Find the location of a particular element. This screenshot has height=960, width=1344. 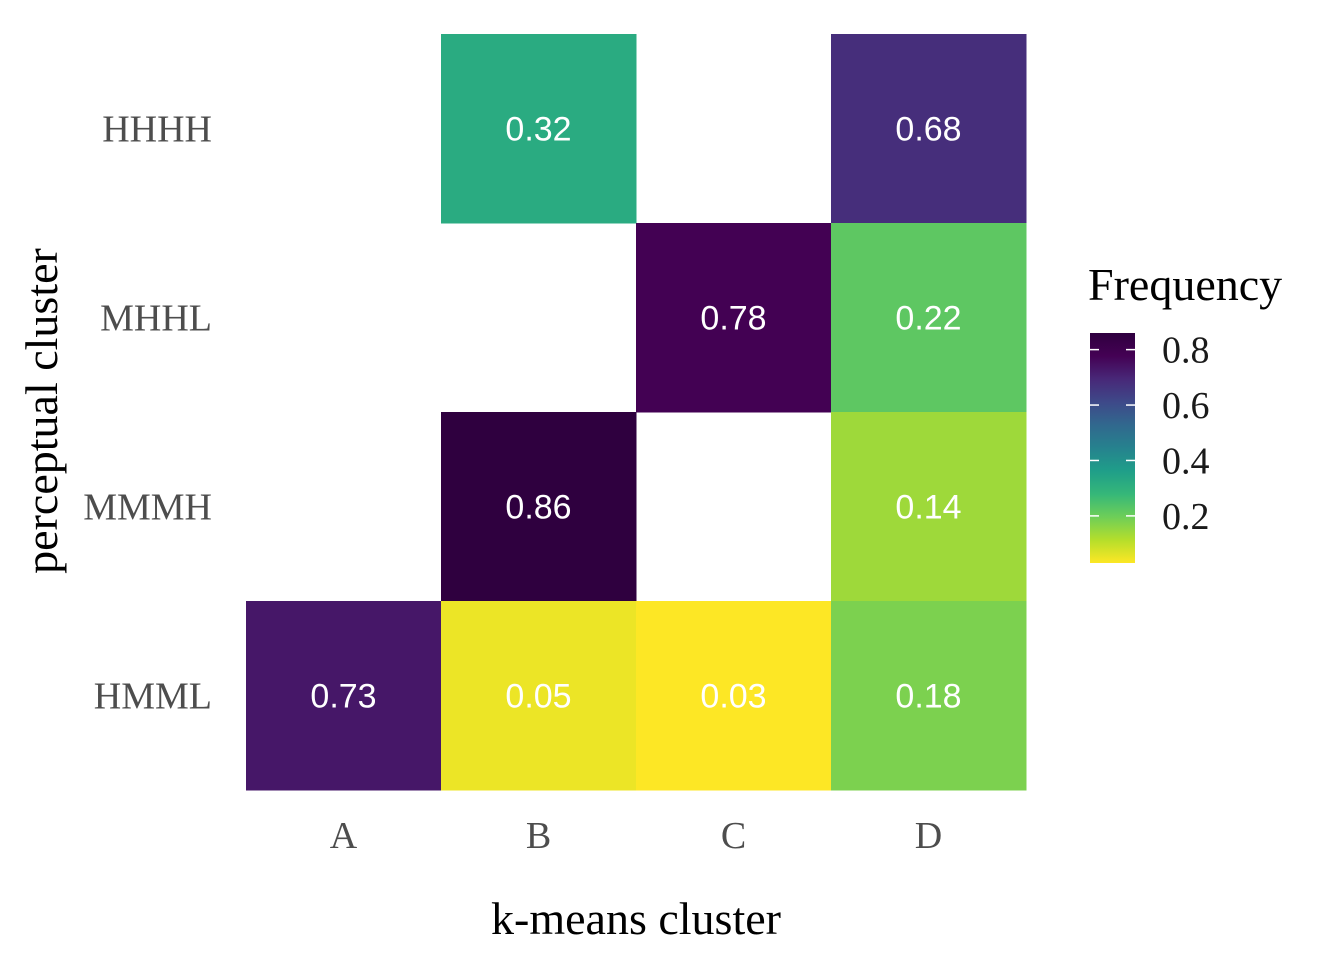

cell-label-C-MHHL: 0.78 is located at coordinates (733, 319).